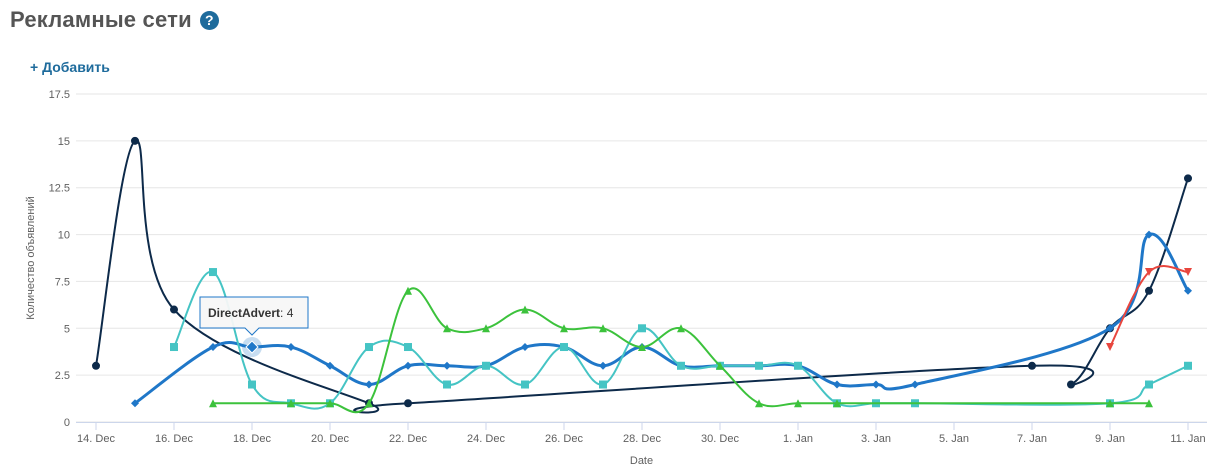 This screenshot has width=1217, height=468. I want to click on x-axis-title: Date, so click(641, 461).